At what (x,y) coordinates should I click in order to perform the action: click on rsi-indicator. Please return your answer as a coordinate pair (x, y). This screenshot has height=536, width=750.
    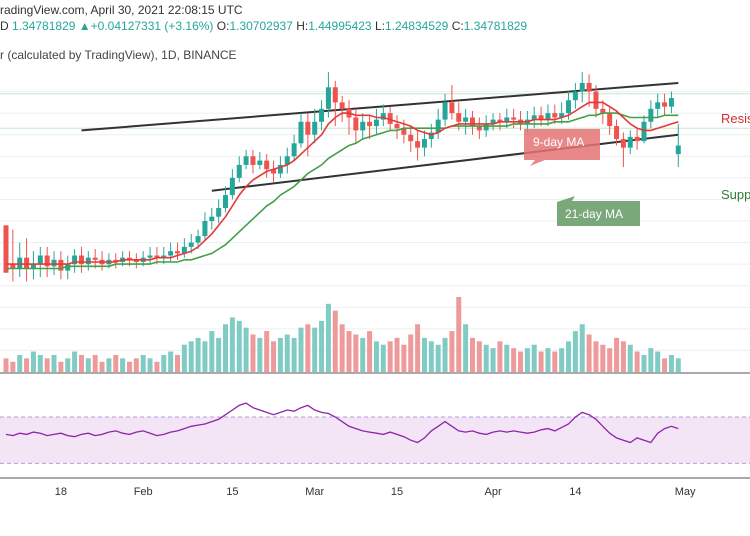
    Looking at the image, I should click on (342, 423).